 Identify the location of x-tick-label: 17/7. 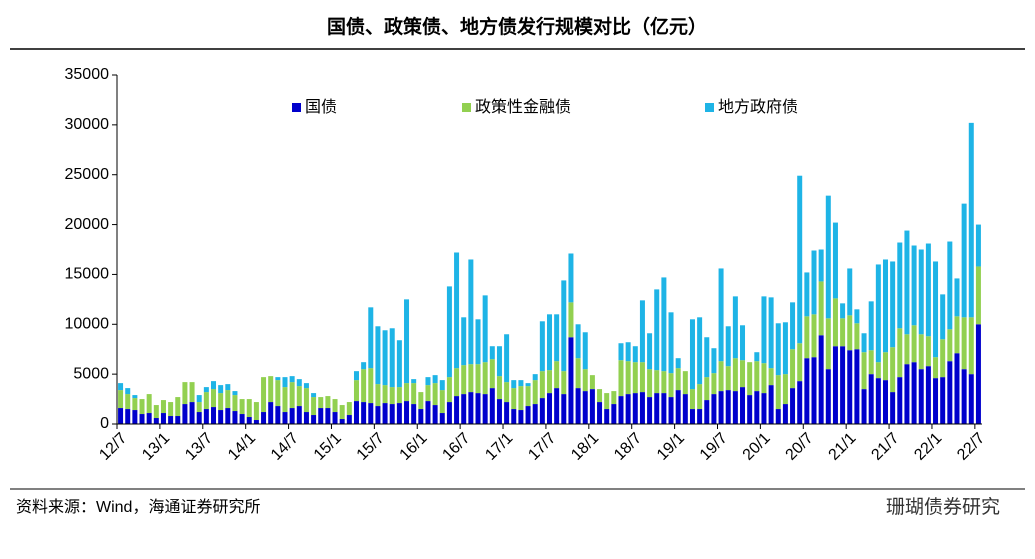
(542, 447).